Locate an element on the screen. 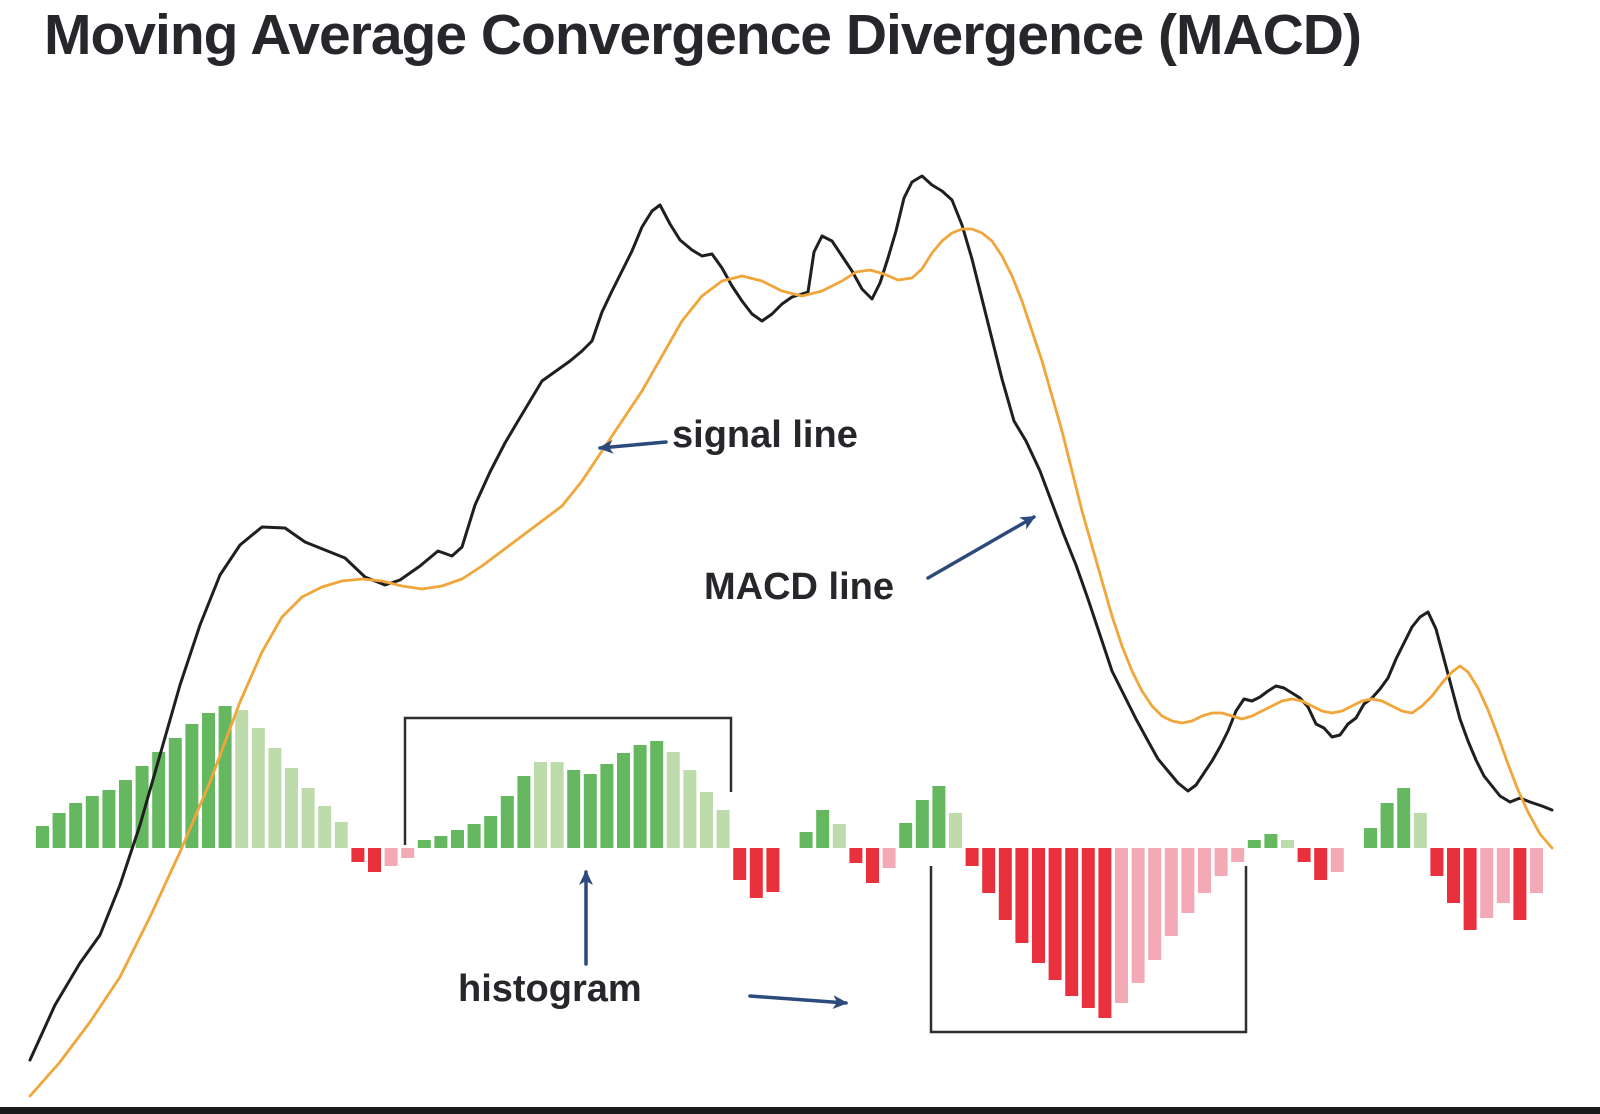 The width and height of the screenshot is (1600, 1114). signal-line-arrow is located at coordinates (633, 446).